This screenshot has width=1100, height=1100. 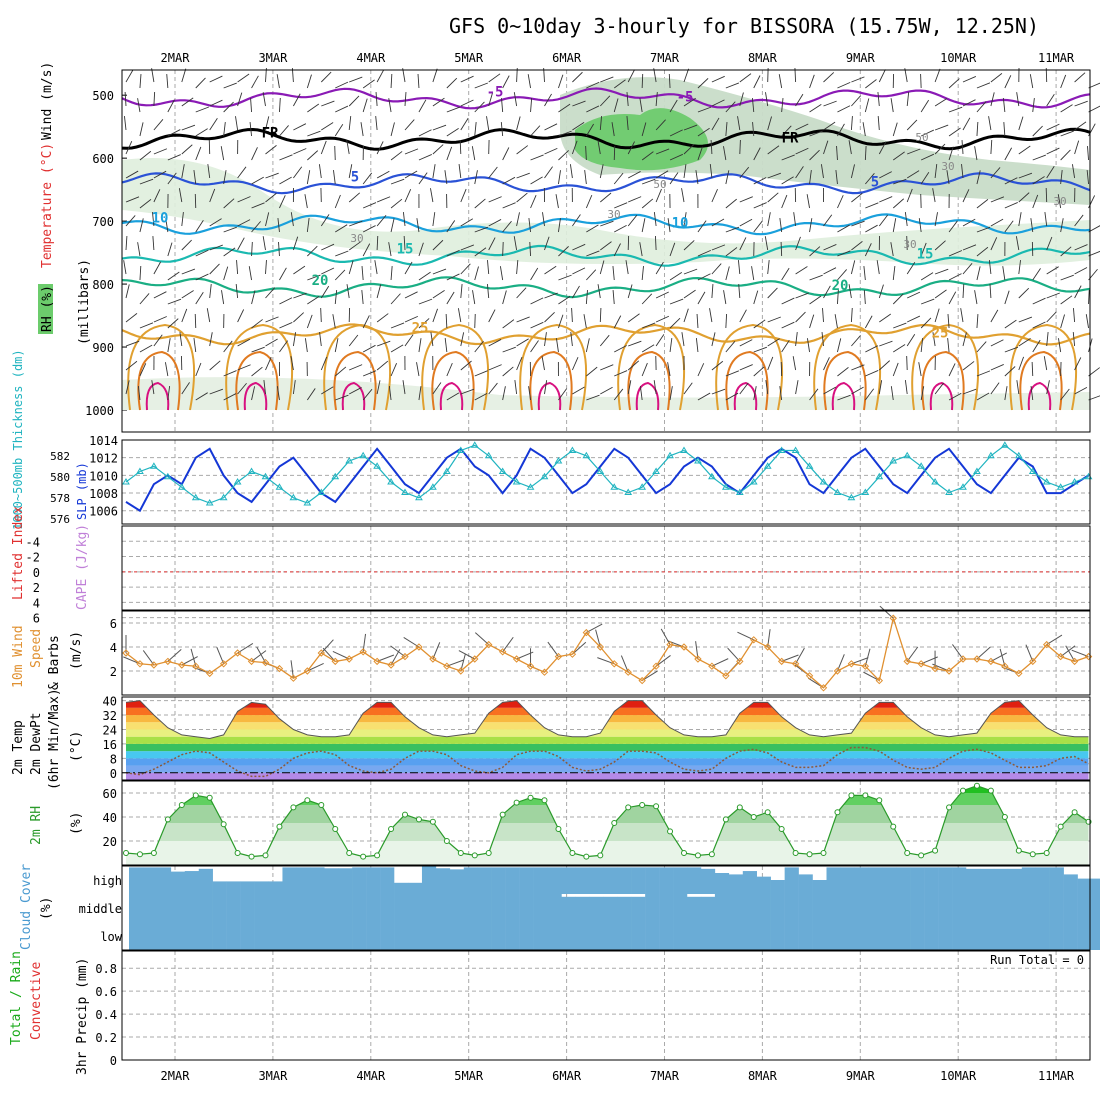 What do you see at coordinates (606, 1005) in the screenshot?
I see `panel-frame-prec` at bounding box center [606, 1005].